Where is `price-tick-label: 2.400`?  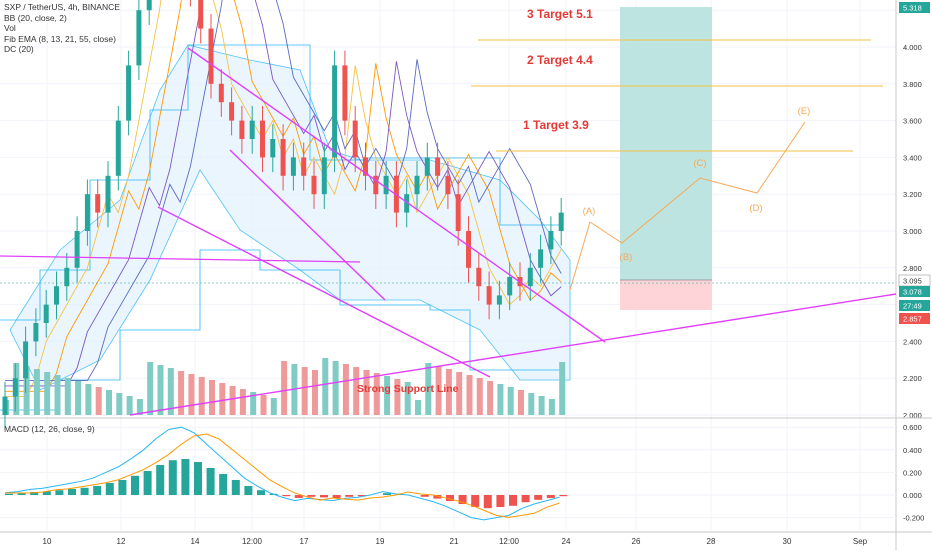
price-tick-label: 2.400 is located at coordinates (912, 341).